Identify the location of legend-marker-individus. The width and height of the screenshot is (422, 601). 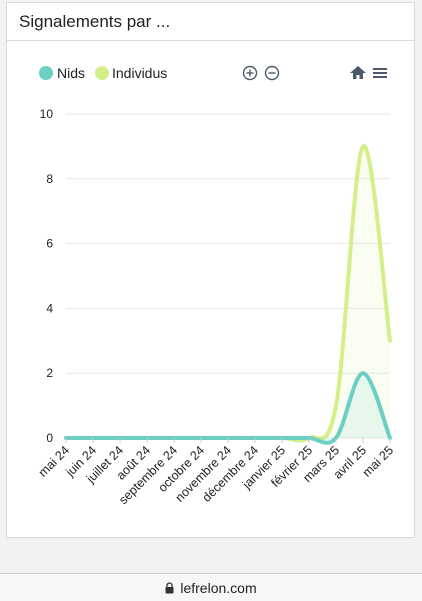
(102, 73).